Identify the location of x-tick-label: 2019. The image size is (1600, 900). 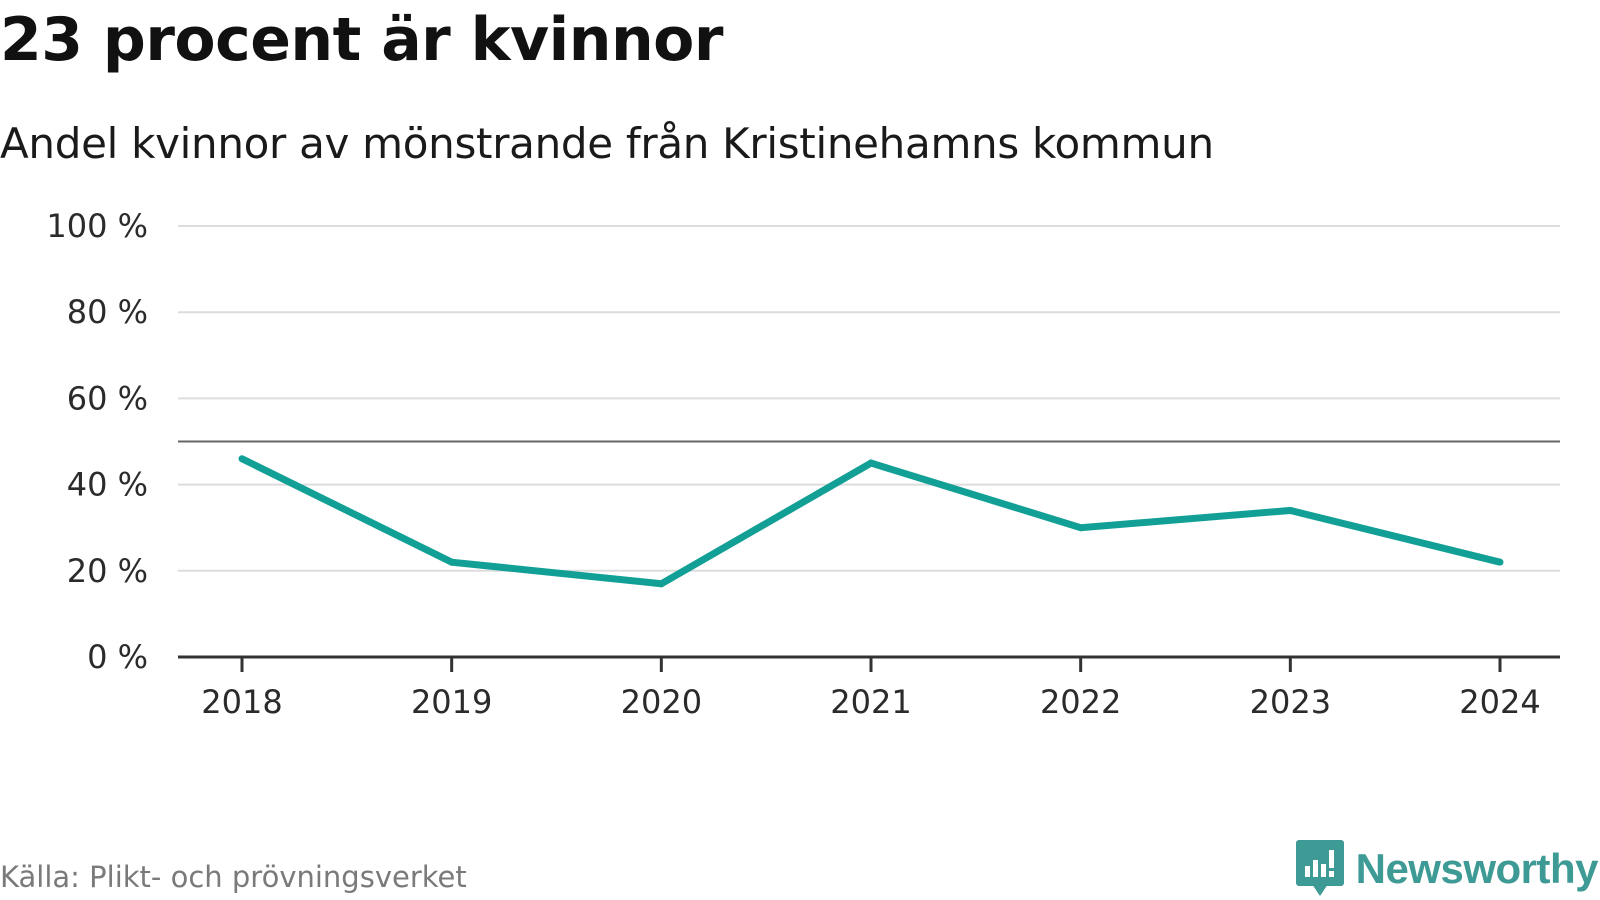
(451, 702).